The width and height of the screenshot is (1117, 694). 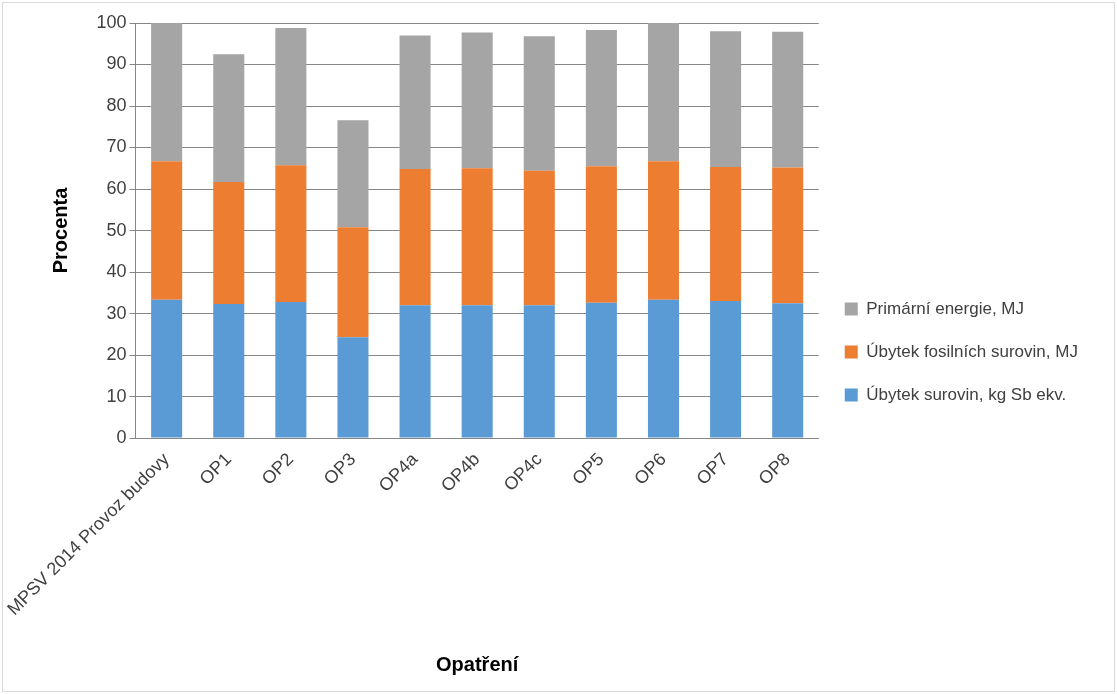 I want to click on y-tick-label: 80, so click(x=116, y=104).